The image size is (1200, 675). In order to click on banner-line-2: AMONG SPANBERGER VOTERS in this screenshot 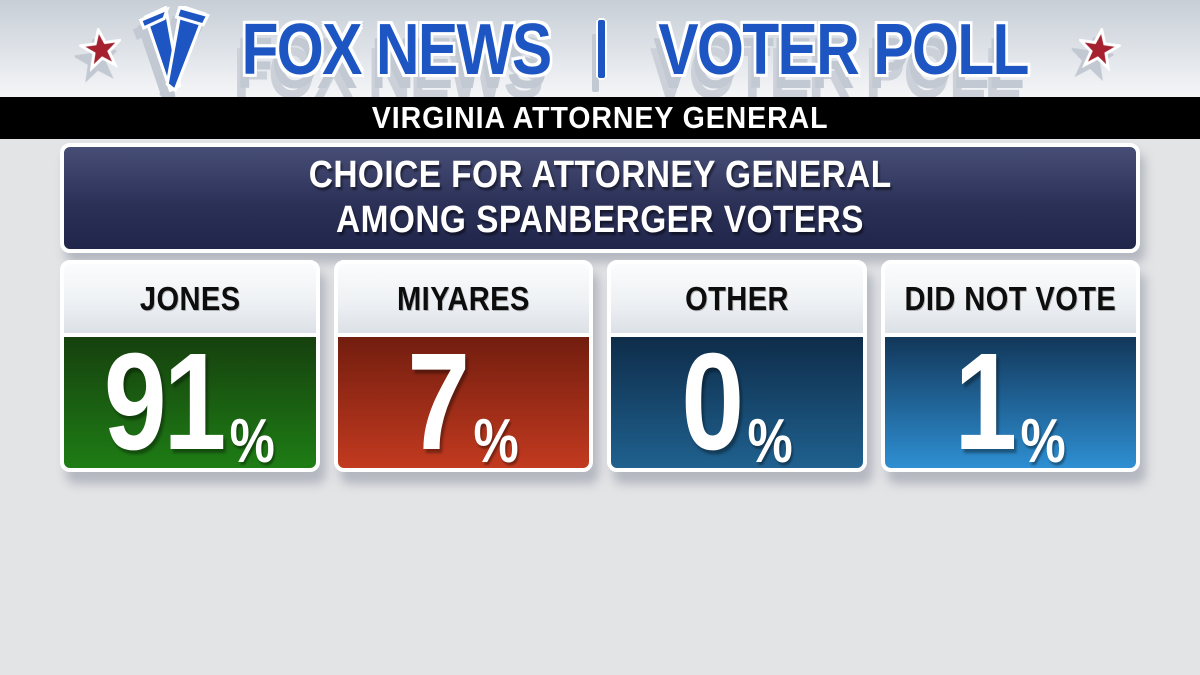, I will do `click(600, 220)`.